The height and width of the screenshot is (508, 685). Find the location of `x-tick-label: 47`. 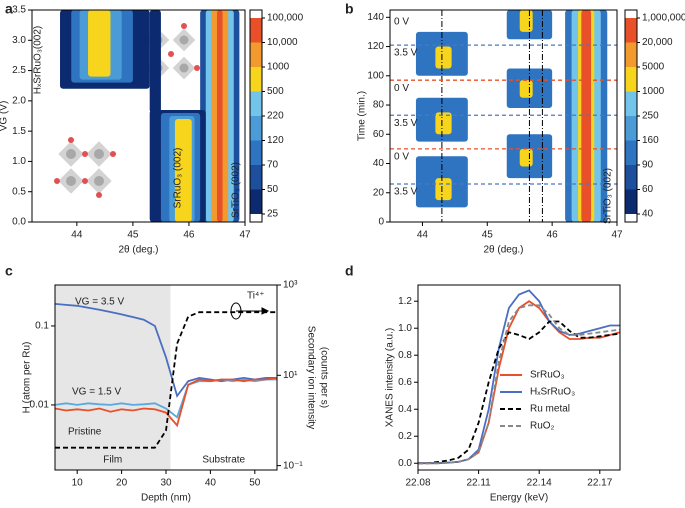

x-tick-label: 47 is located at coordinates (245, 235).